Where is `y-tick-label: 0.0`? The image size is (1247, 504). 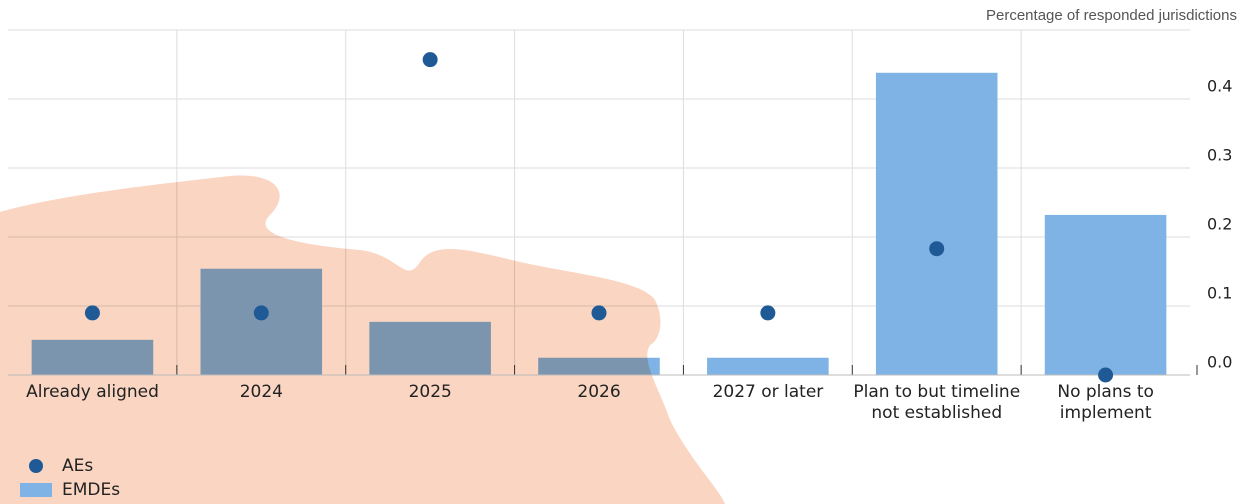
y-tick-label: 0.0 is located at coordinates (1219, 362).